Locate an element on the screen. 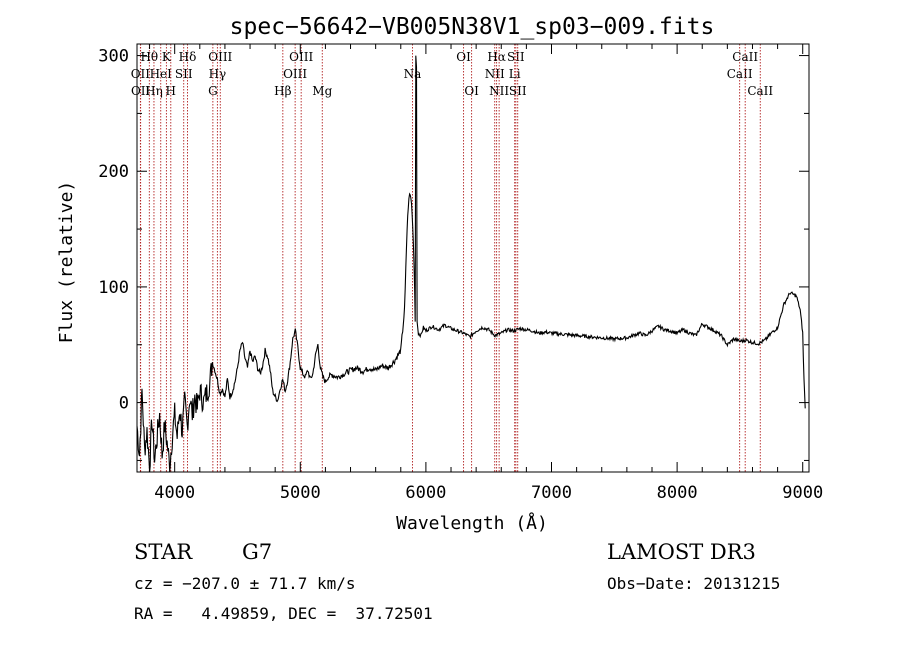  x-tick-label: 5000 is located at coordinates (300, 493).